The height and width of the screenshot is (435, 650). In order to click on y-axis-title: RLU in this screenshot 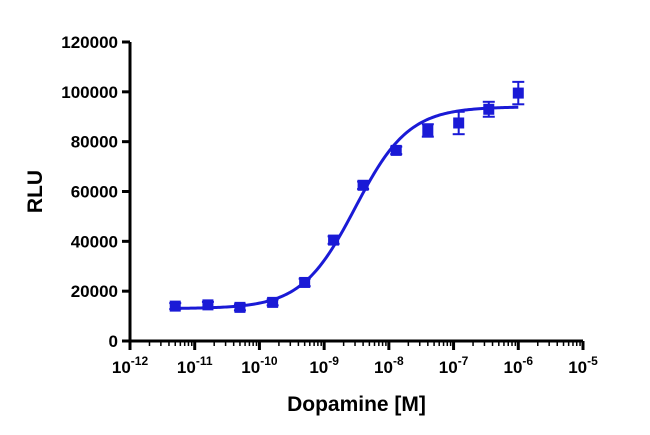, I will do `click(35, 191)`.